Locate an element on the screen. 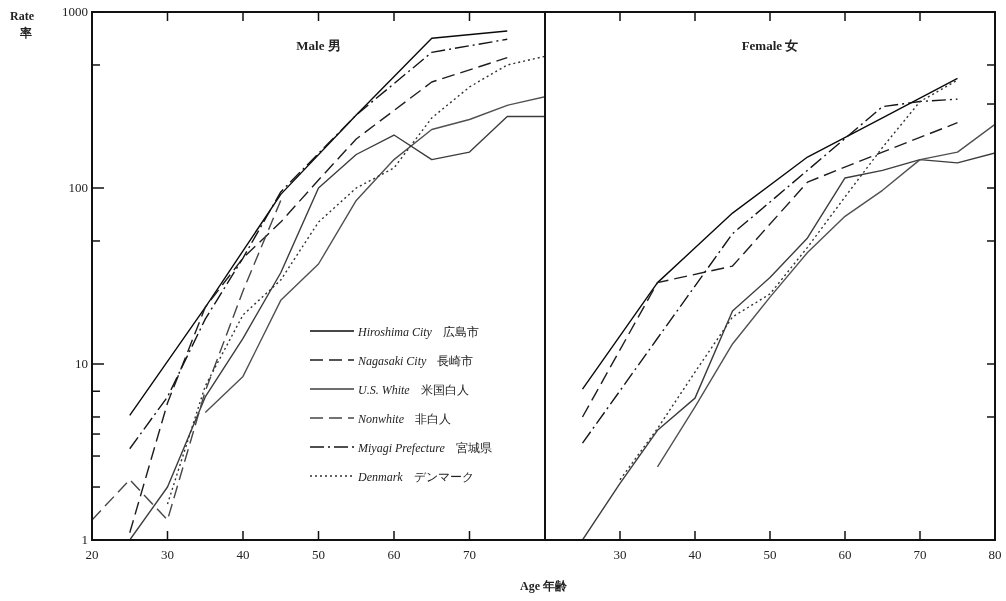  legend-label: U.S. White 米国白人 is located at coordinates (413, 390).